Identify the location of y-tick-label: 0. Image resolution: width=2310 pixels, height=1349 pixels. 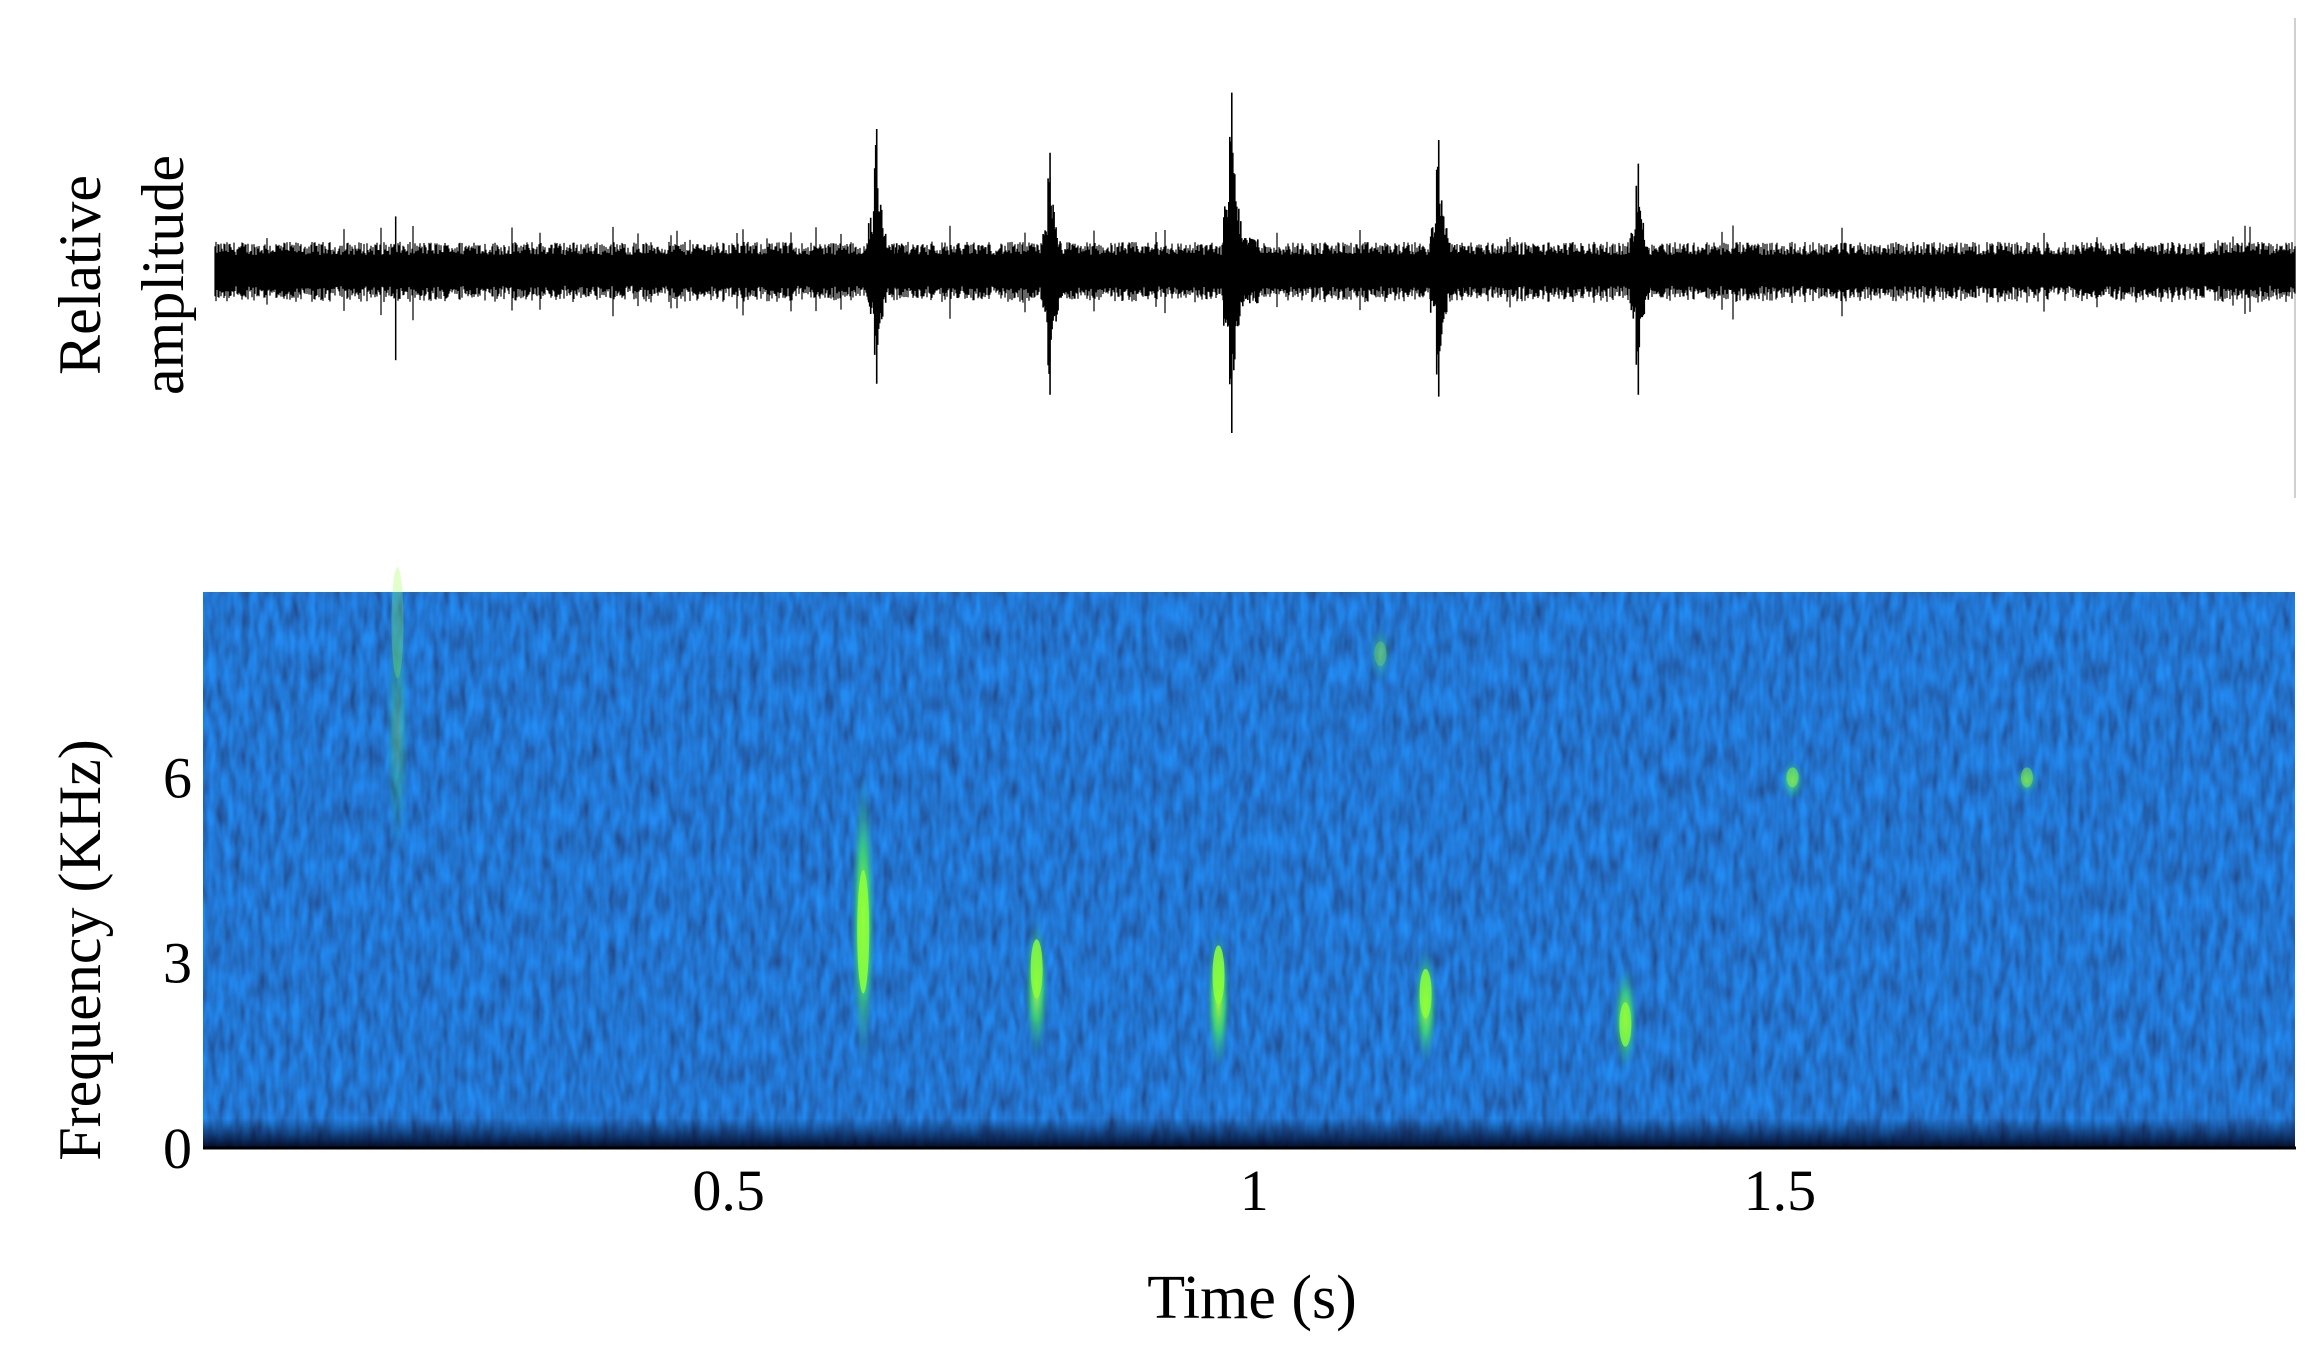
(177, 1148).